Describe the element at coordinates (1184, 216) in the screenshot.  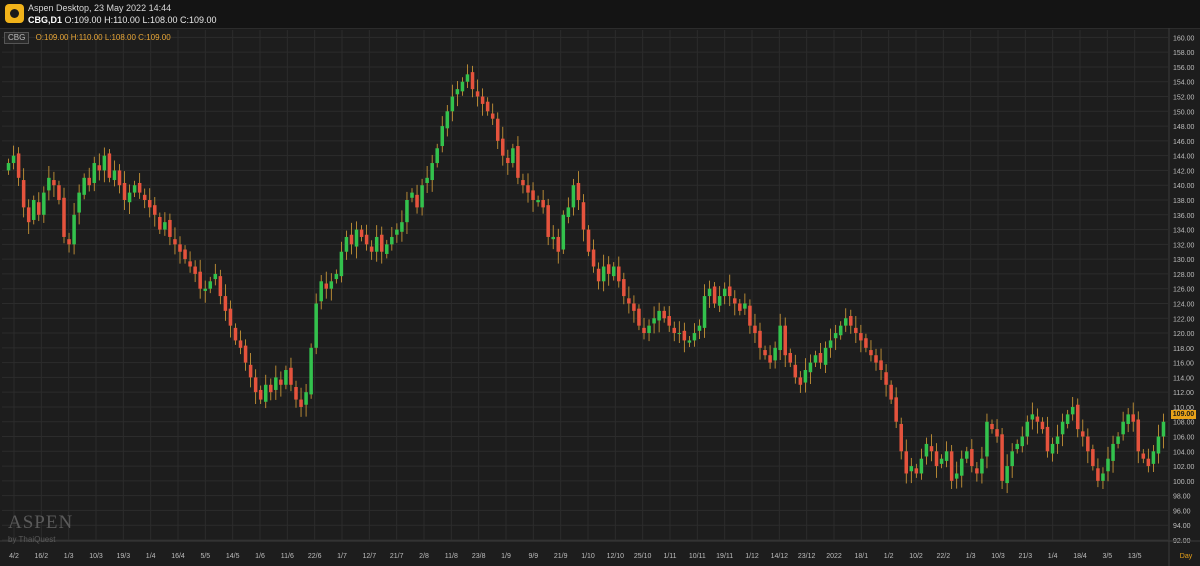
I see `y-tick-label: 136.00` at that location.